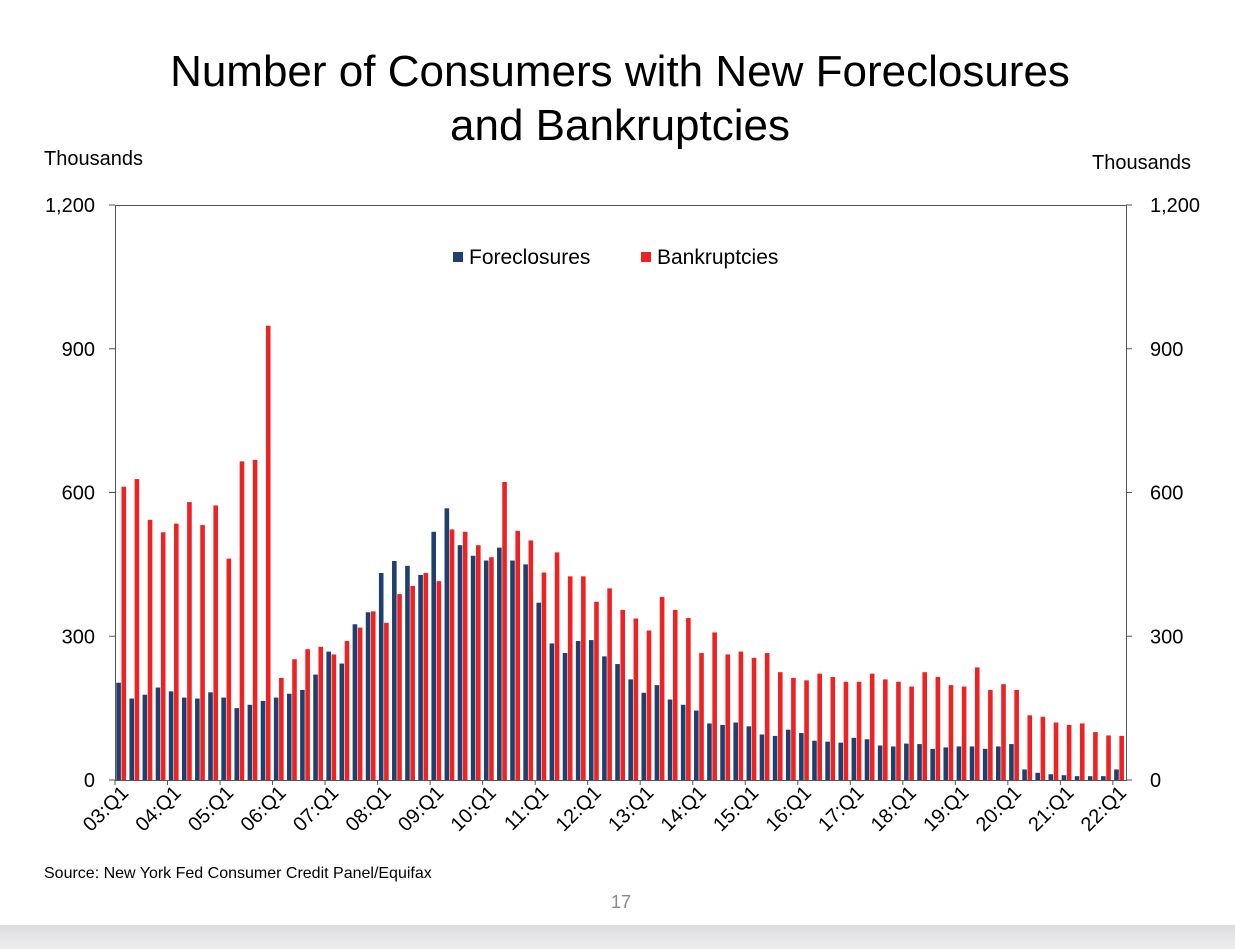 Image resolution: width=1235 pixels, height=949 pixels. I want to click on x-tick-label: 06:Q1, so click(264, 809).